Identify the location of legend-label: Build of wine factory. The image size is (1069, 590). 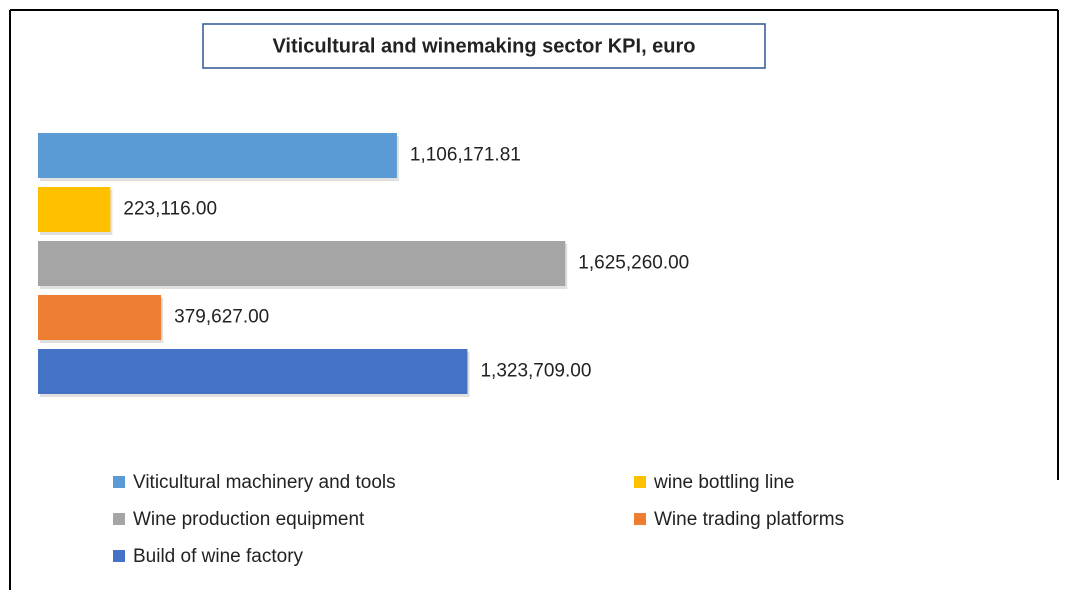
(218, 556).